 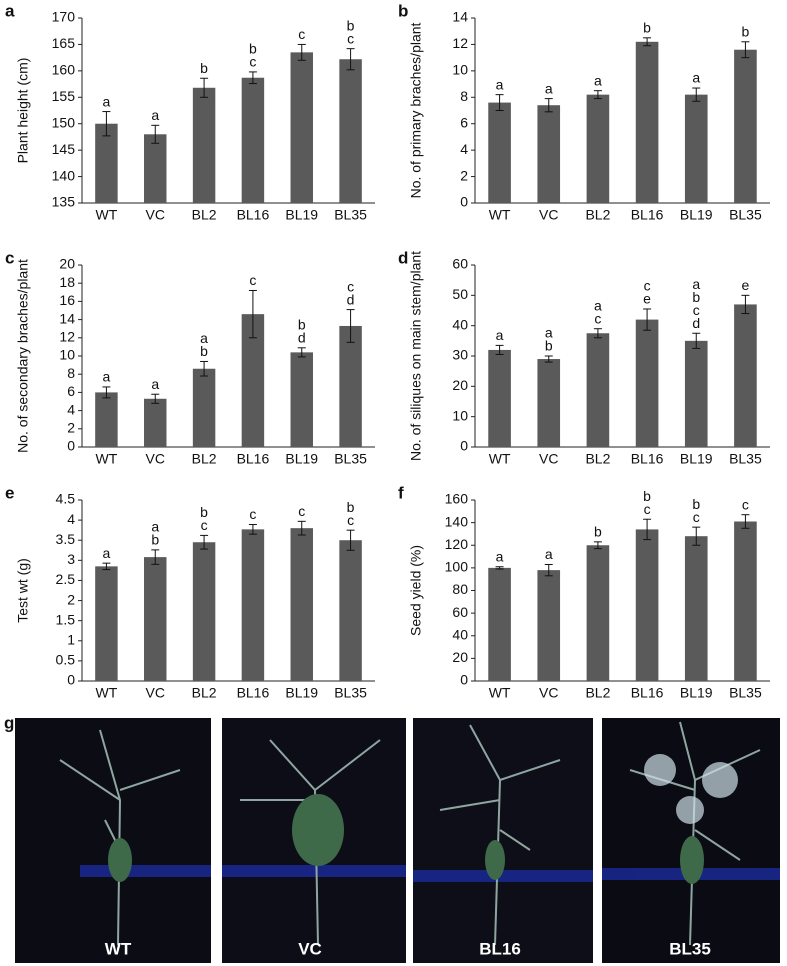 What do you see at coordinates (460, 589) in the screenshot?
I see `y-tick-label: 80` at bounding box center [460, 589].